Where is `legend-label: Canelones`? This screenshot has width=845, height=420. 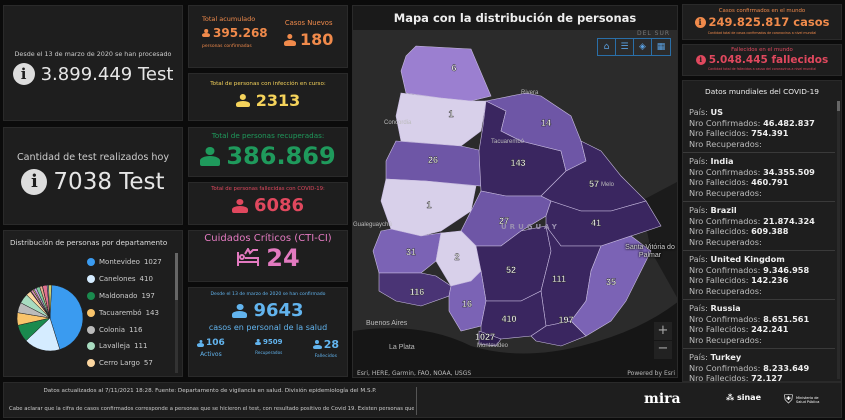
legend-label: Canelones is located at coordinates (117, 279).